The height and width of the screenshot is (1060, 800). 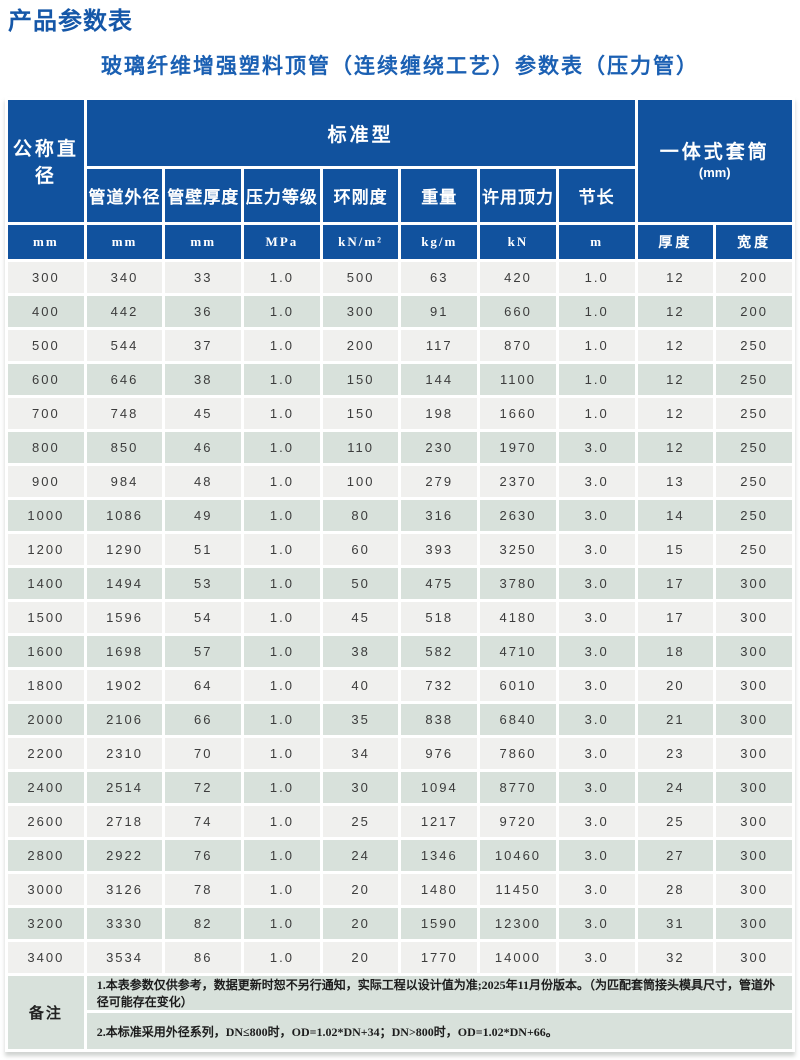 What do you see at coordinates (360, 787) in the screenshot?
I see `table-cell: 30` at bounding box center [360, 787].